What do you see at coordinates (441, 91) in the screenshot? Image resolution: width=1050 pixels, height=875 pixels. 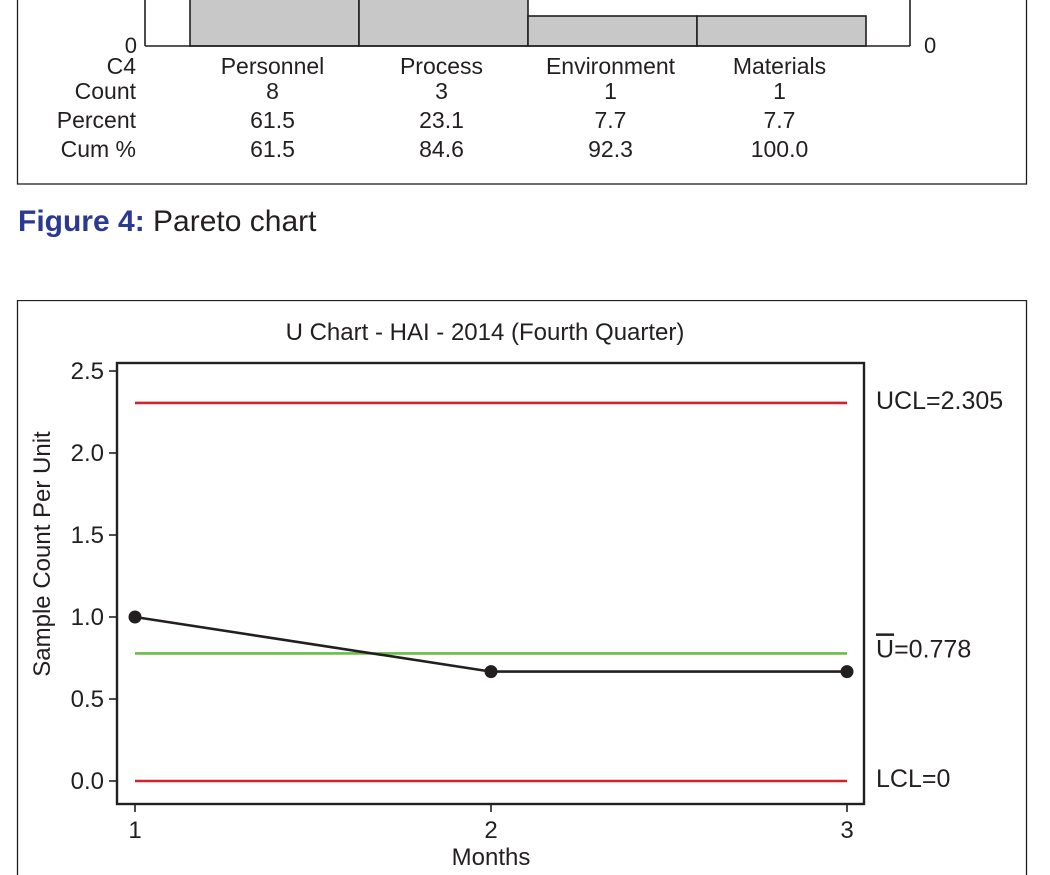 I see `pareto-count-value: 3` at bounding box center [441, 91].